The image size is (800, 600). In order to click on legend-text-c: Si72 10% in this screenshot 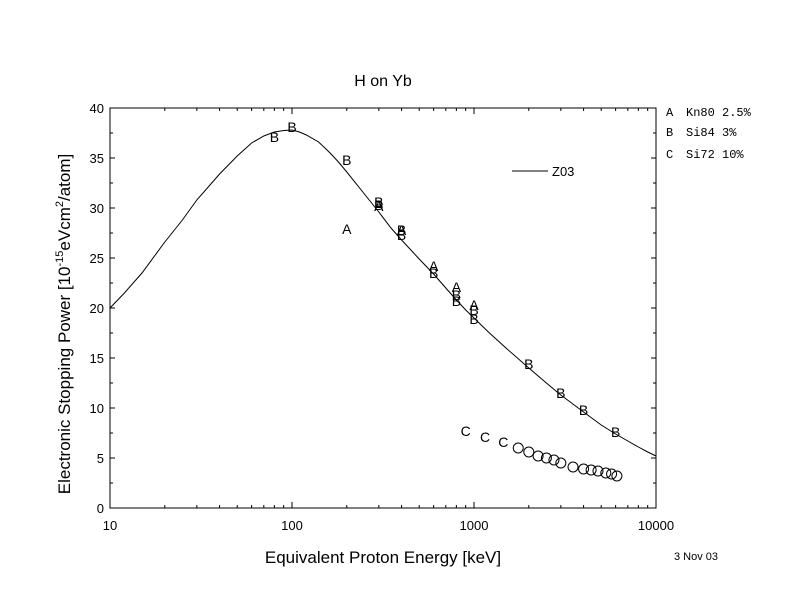, I will do `click(715, 155)`.